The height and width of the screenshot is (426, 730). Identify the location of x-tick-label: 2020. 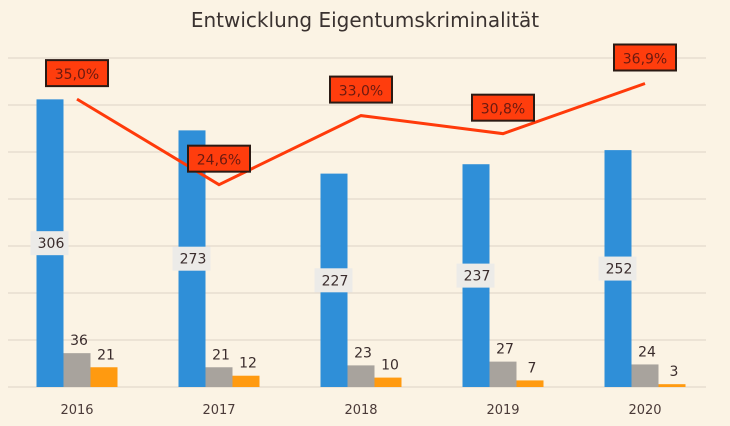
(644, 410).